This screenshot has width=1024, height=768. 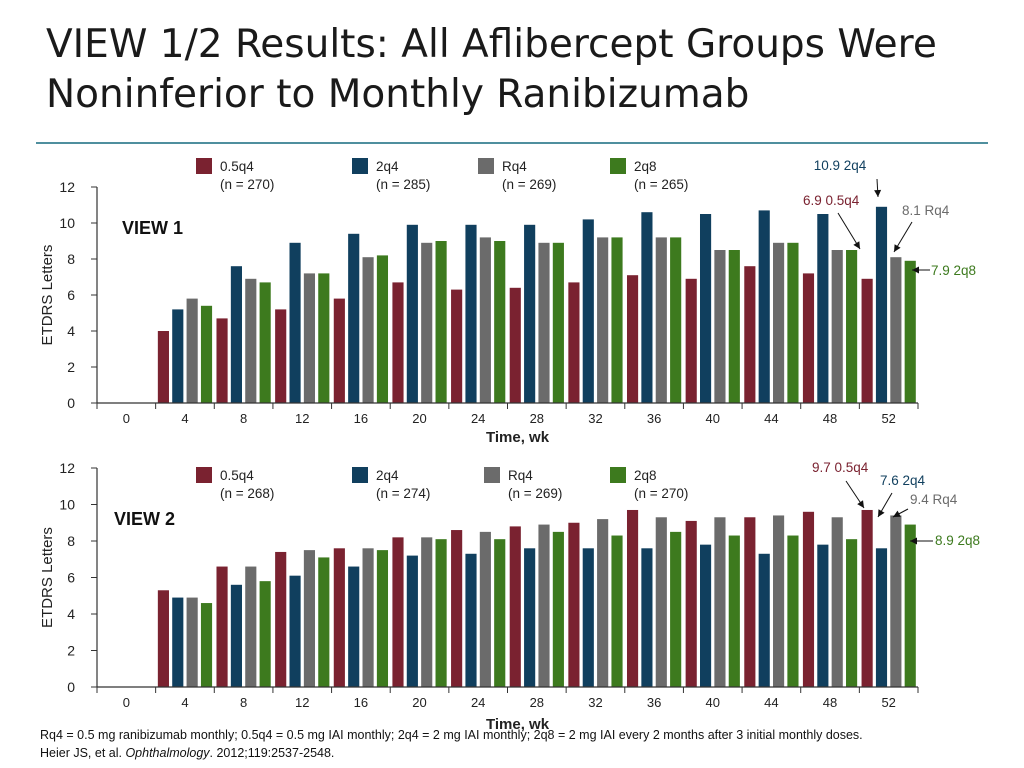 I want to click on x-tick-label: 20, so click(x=419, y=702).